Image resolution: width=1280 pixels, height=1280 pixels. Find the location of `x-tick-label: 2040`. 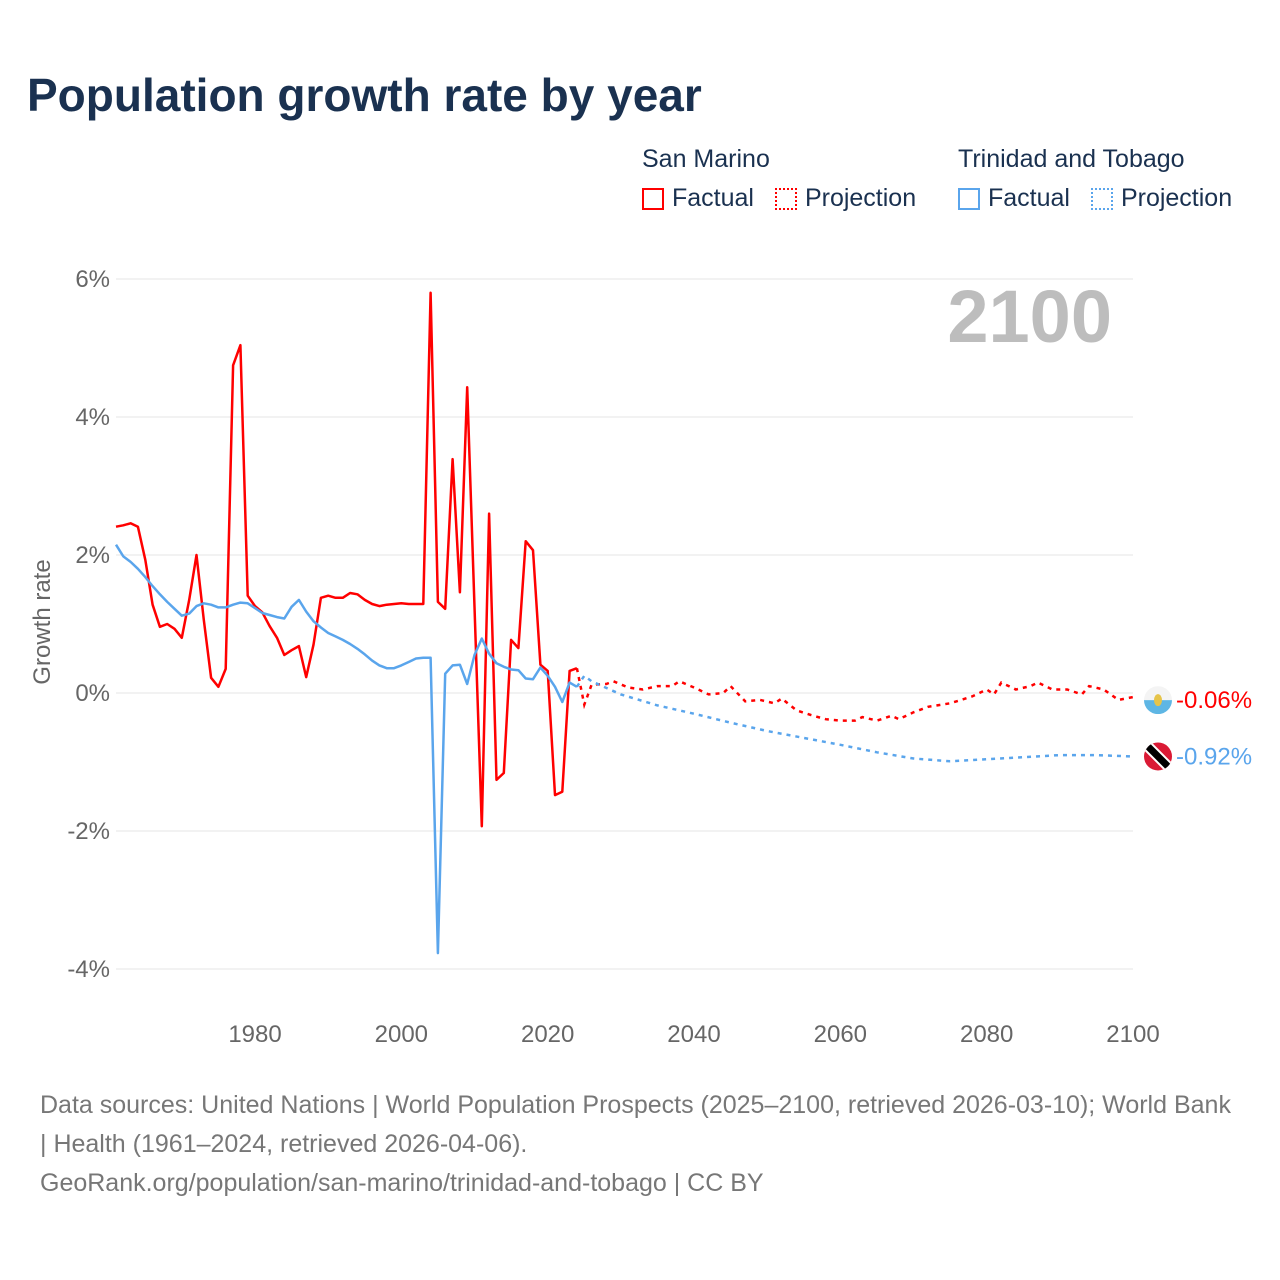

x-tick-label: 2040 is located at coordinates (693, 1034).